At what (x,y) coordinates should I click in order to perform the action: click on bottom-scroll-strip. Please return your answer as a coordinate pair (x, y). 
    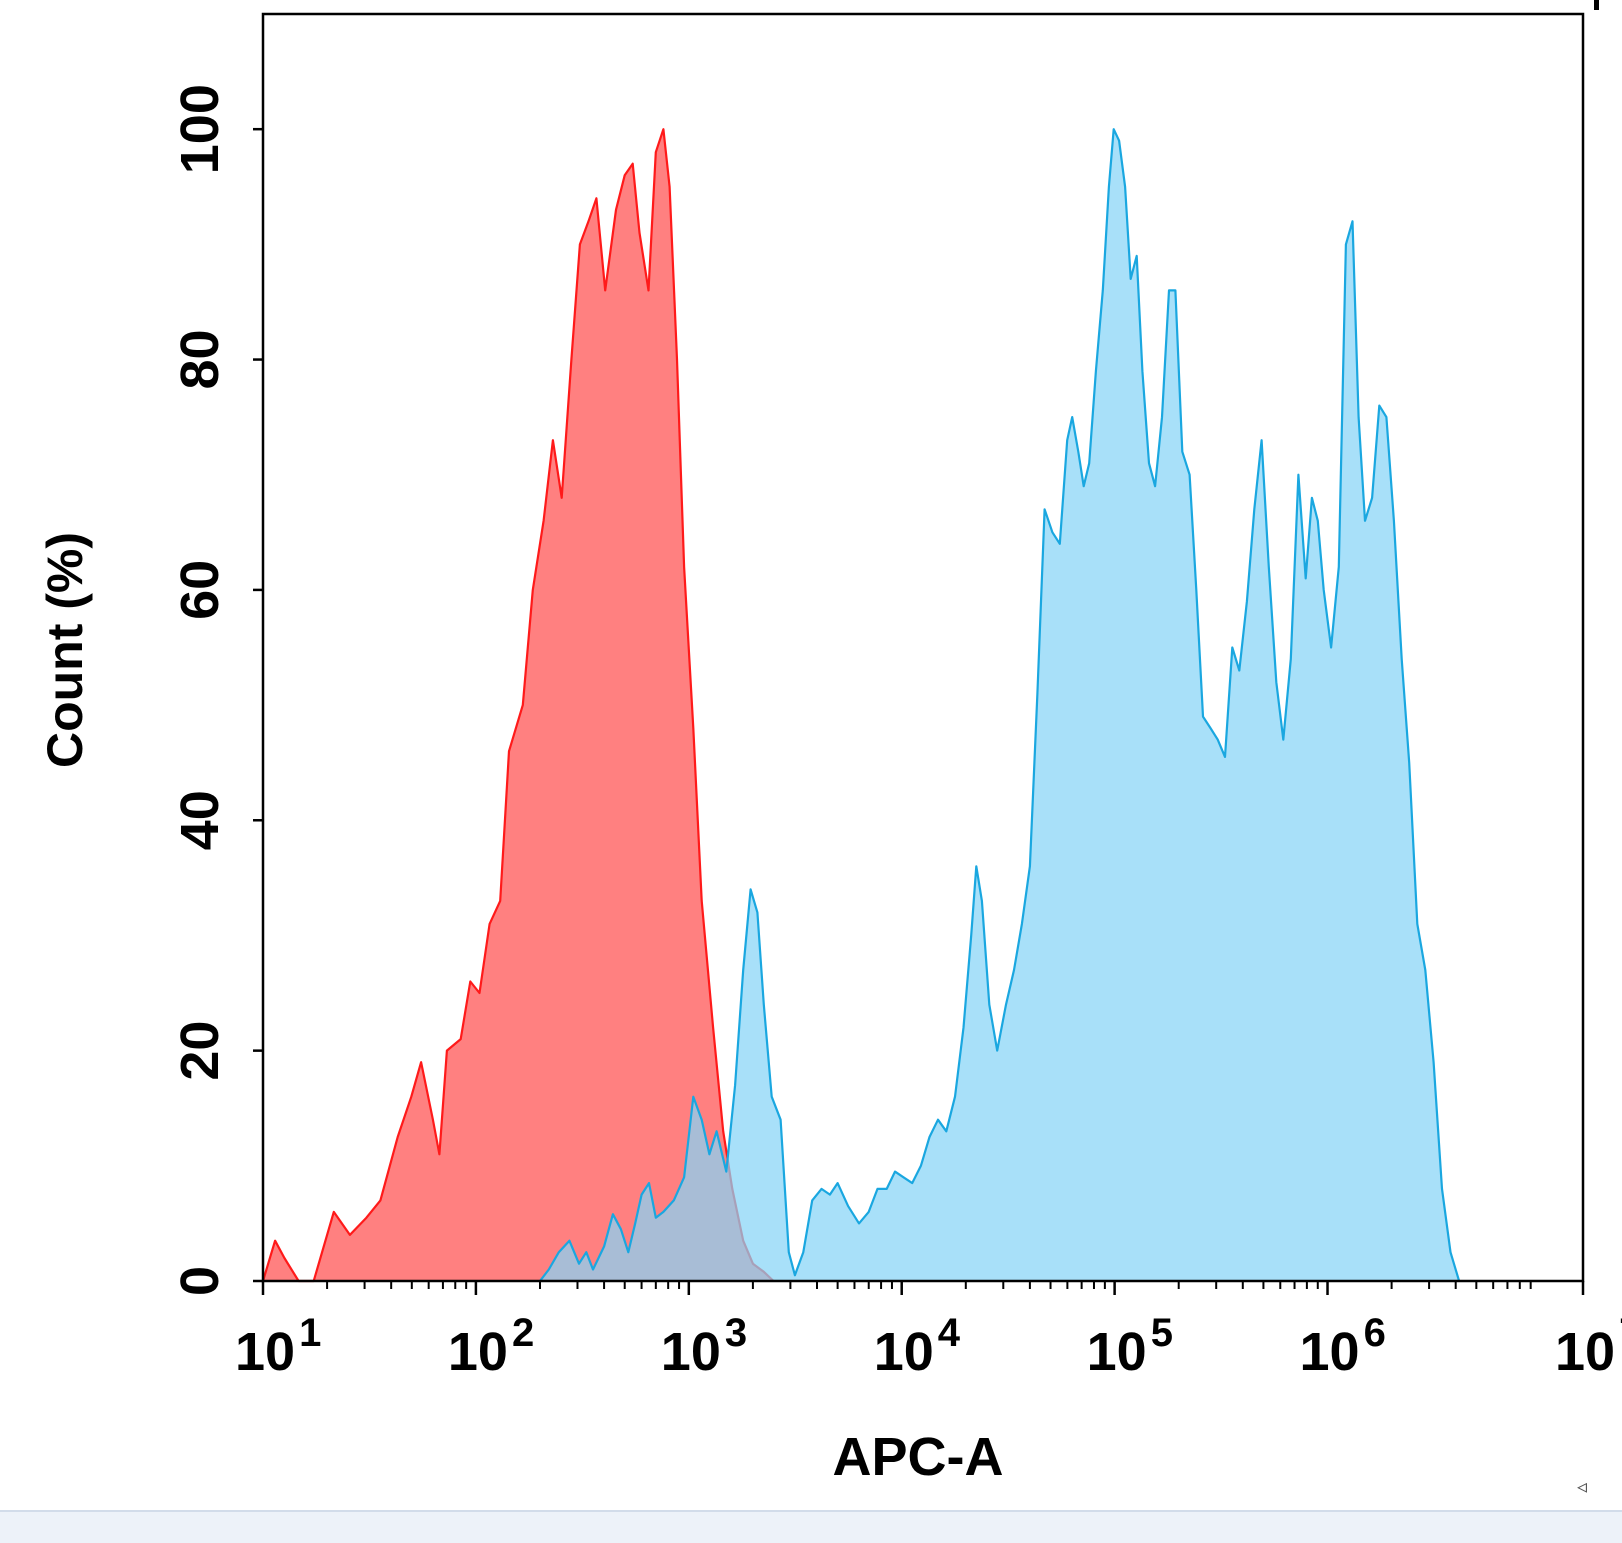
    Looking at the image, I should click on (811, 1526).